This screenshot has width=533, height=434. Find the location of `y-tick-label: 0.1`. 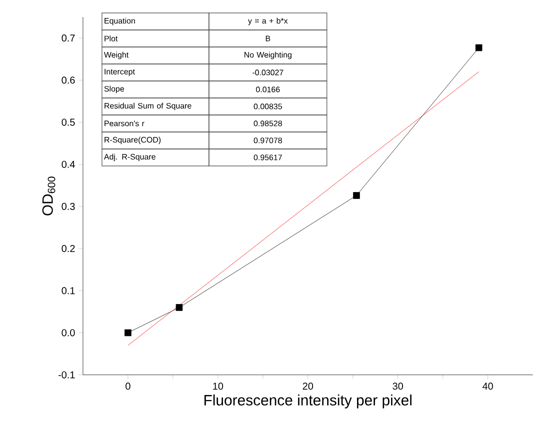

y-tick-label: 0.1 is located at coordinates (68, 290).